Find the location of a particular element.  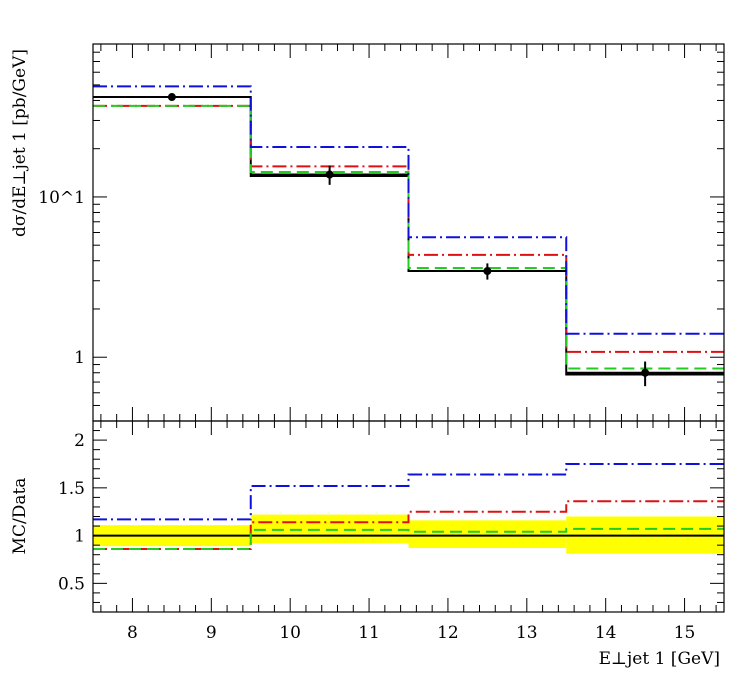

x-tick-label: 14 is located at coordinates (606, 633).